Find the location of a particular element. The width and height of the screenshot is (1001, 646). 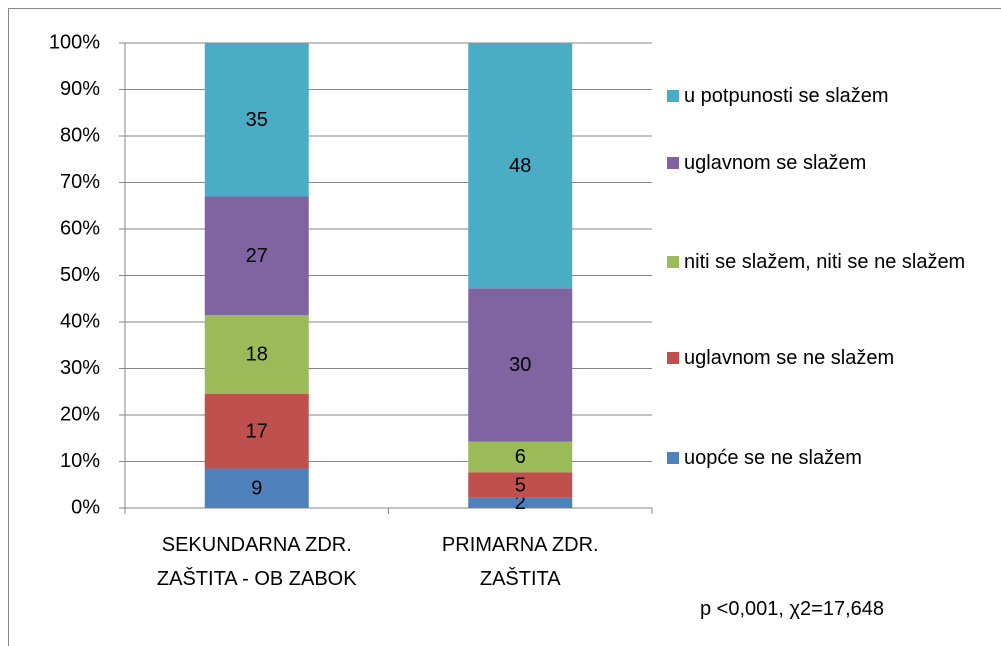

y-tick-label: 30% is located at coordinates (80, 368).